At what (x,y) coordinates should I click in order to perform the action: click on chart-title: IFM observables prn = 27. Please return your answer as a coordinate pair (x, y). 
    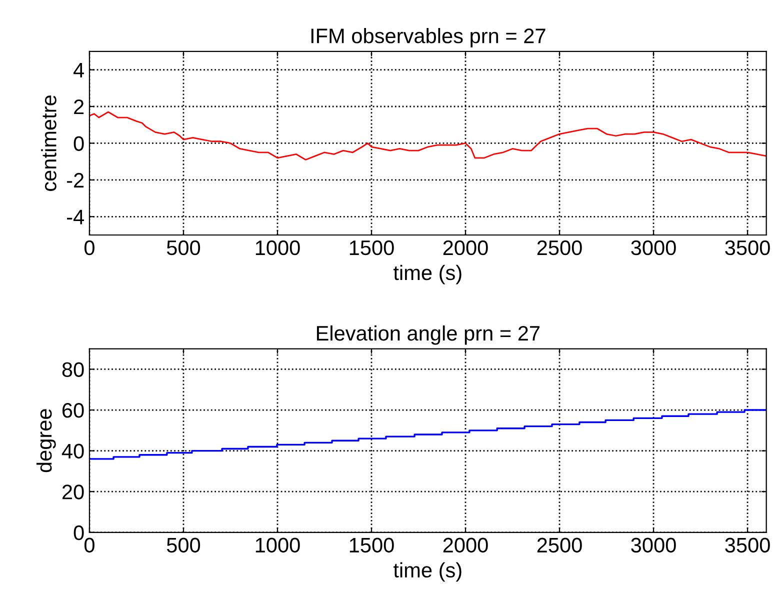
    Looking at the image, I should click on (428, 38).